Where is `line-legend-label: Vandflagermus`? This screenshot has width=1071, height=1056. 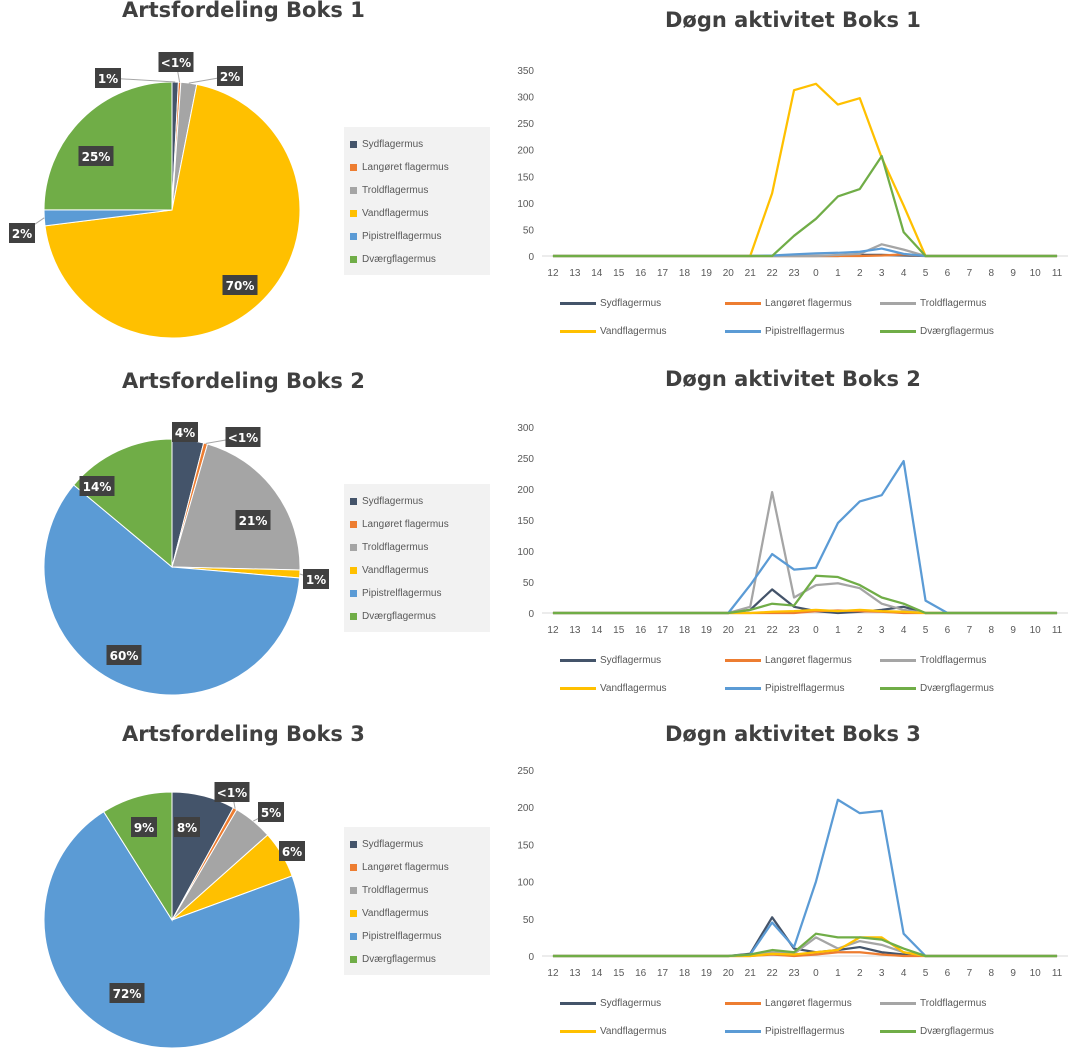
line-legend-label: Vandflagermus is located at coordinates (633, 1031).